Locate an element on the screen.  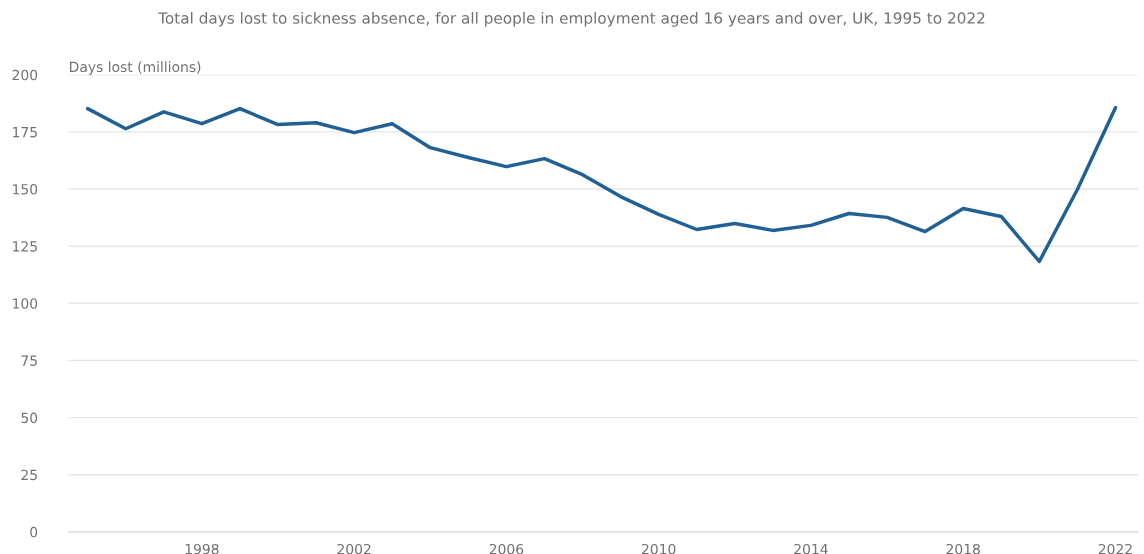
y-tick-label: 175 is located at coordinates (25, 132).